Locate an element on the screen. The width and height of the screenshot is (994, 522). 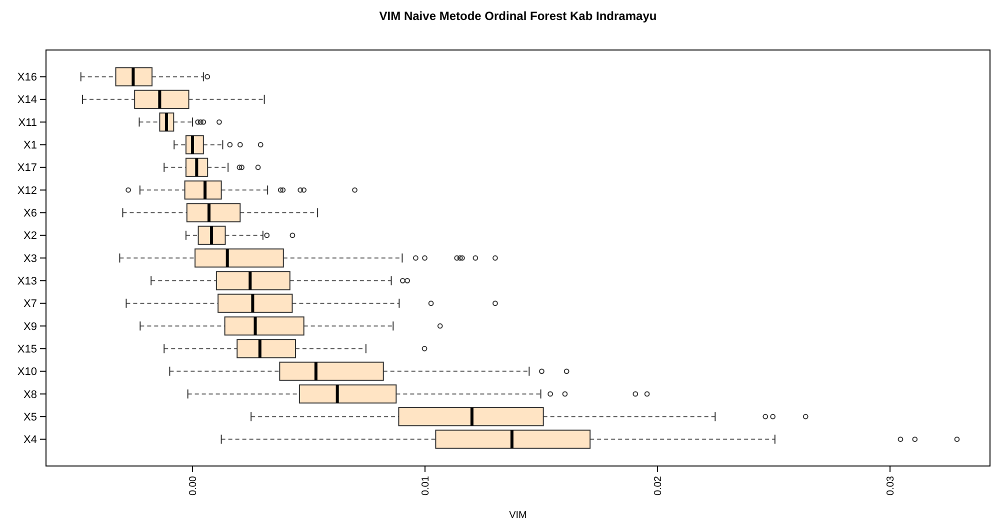
y-tick-label: X11 is located at coordinates (27, 122).